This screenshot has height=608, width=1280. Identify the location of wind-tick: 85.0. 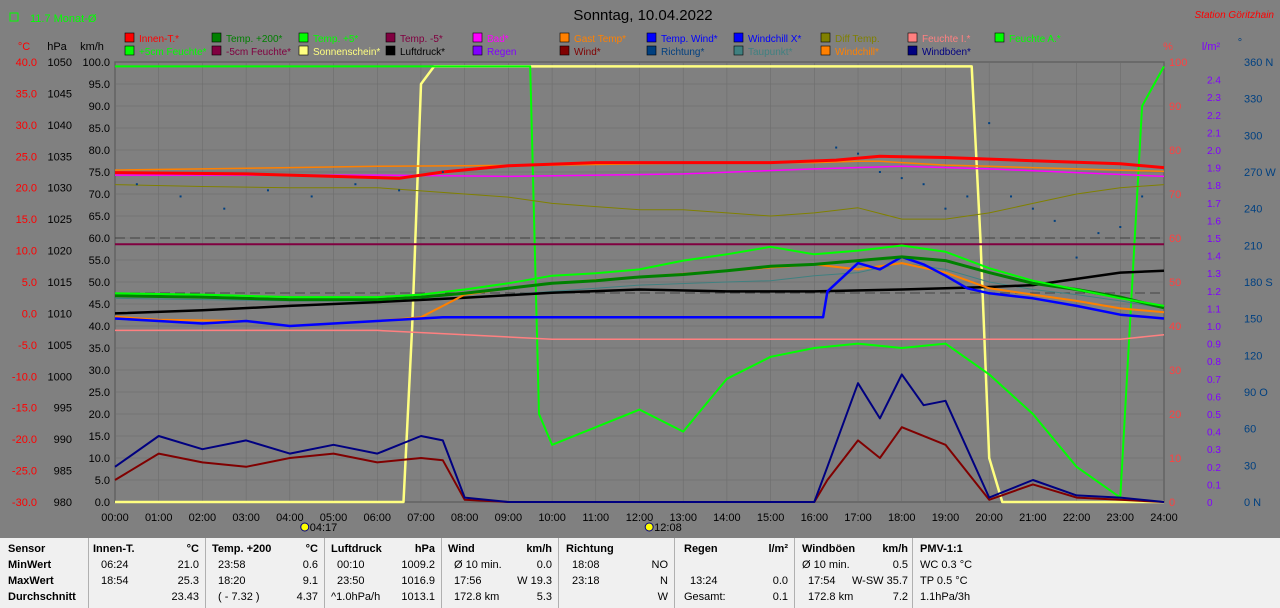
(99, 129).